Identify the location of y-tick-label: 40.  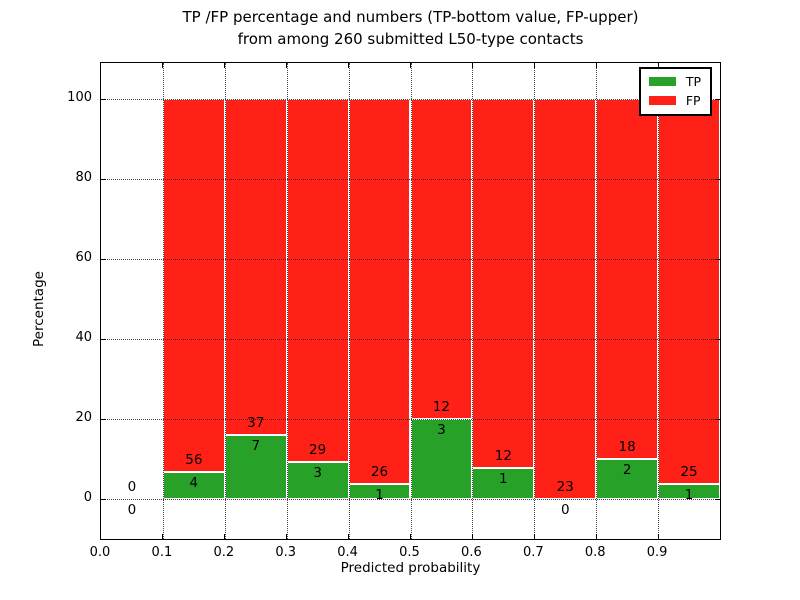
(83, 337).